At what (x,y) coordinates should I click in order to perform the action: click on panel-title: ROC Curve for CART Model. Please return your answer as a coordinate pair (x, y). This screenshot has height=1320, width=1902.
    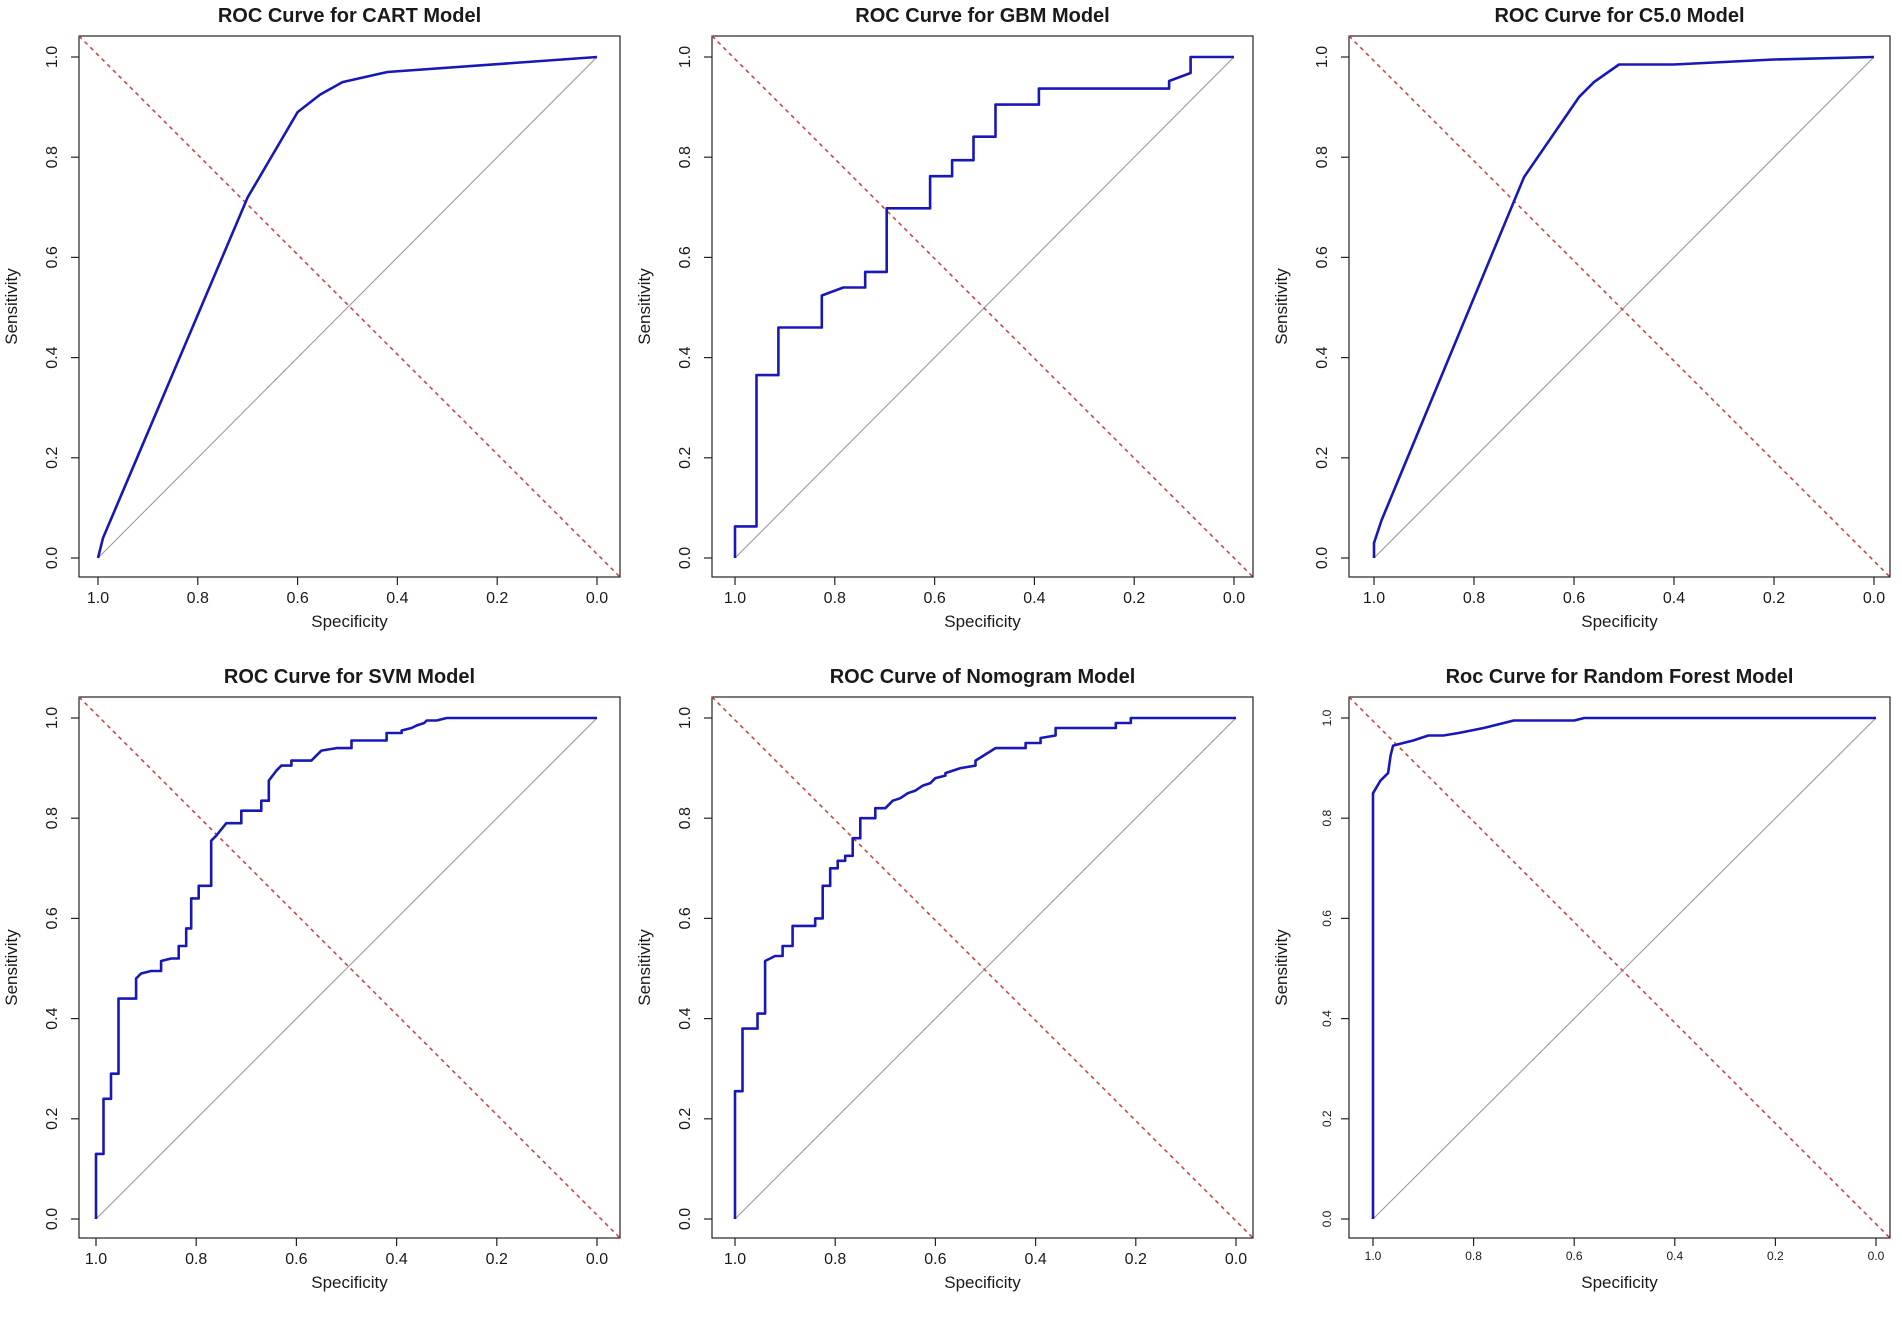
    Looking at the image, I should click on (349, 16).